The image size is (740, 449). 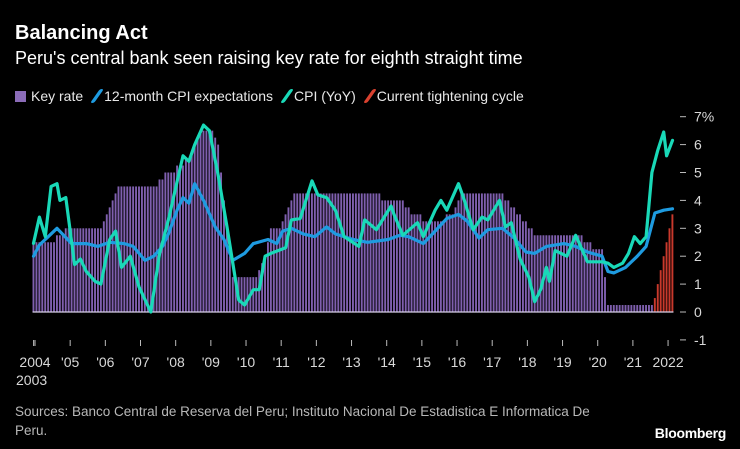 What do you see at coordinates (698, 145) in the screenshot?
I see `y-tick-label: 6` at bounding box center [698, 145].